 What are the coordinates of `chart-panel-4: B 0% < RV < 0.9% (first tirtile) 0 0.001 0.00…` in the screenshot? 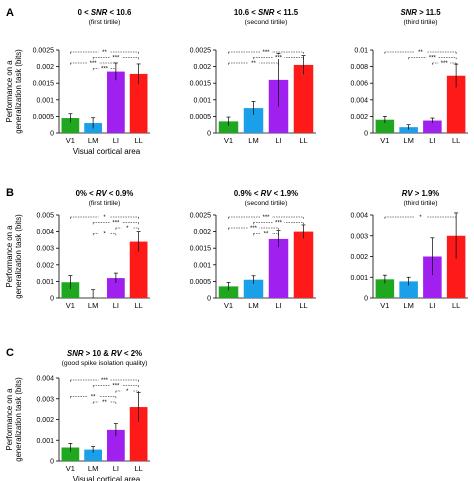 It's located at (77, 248).